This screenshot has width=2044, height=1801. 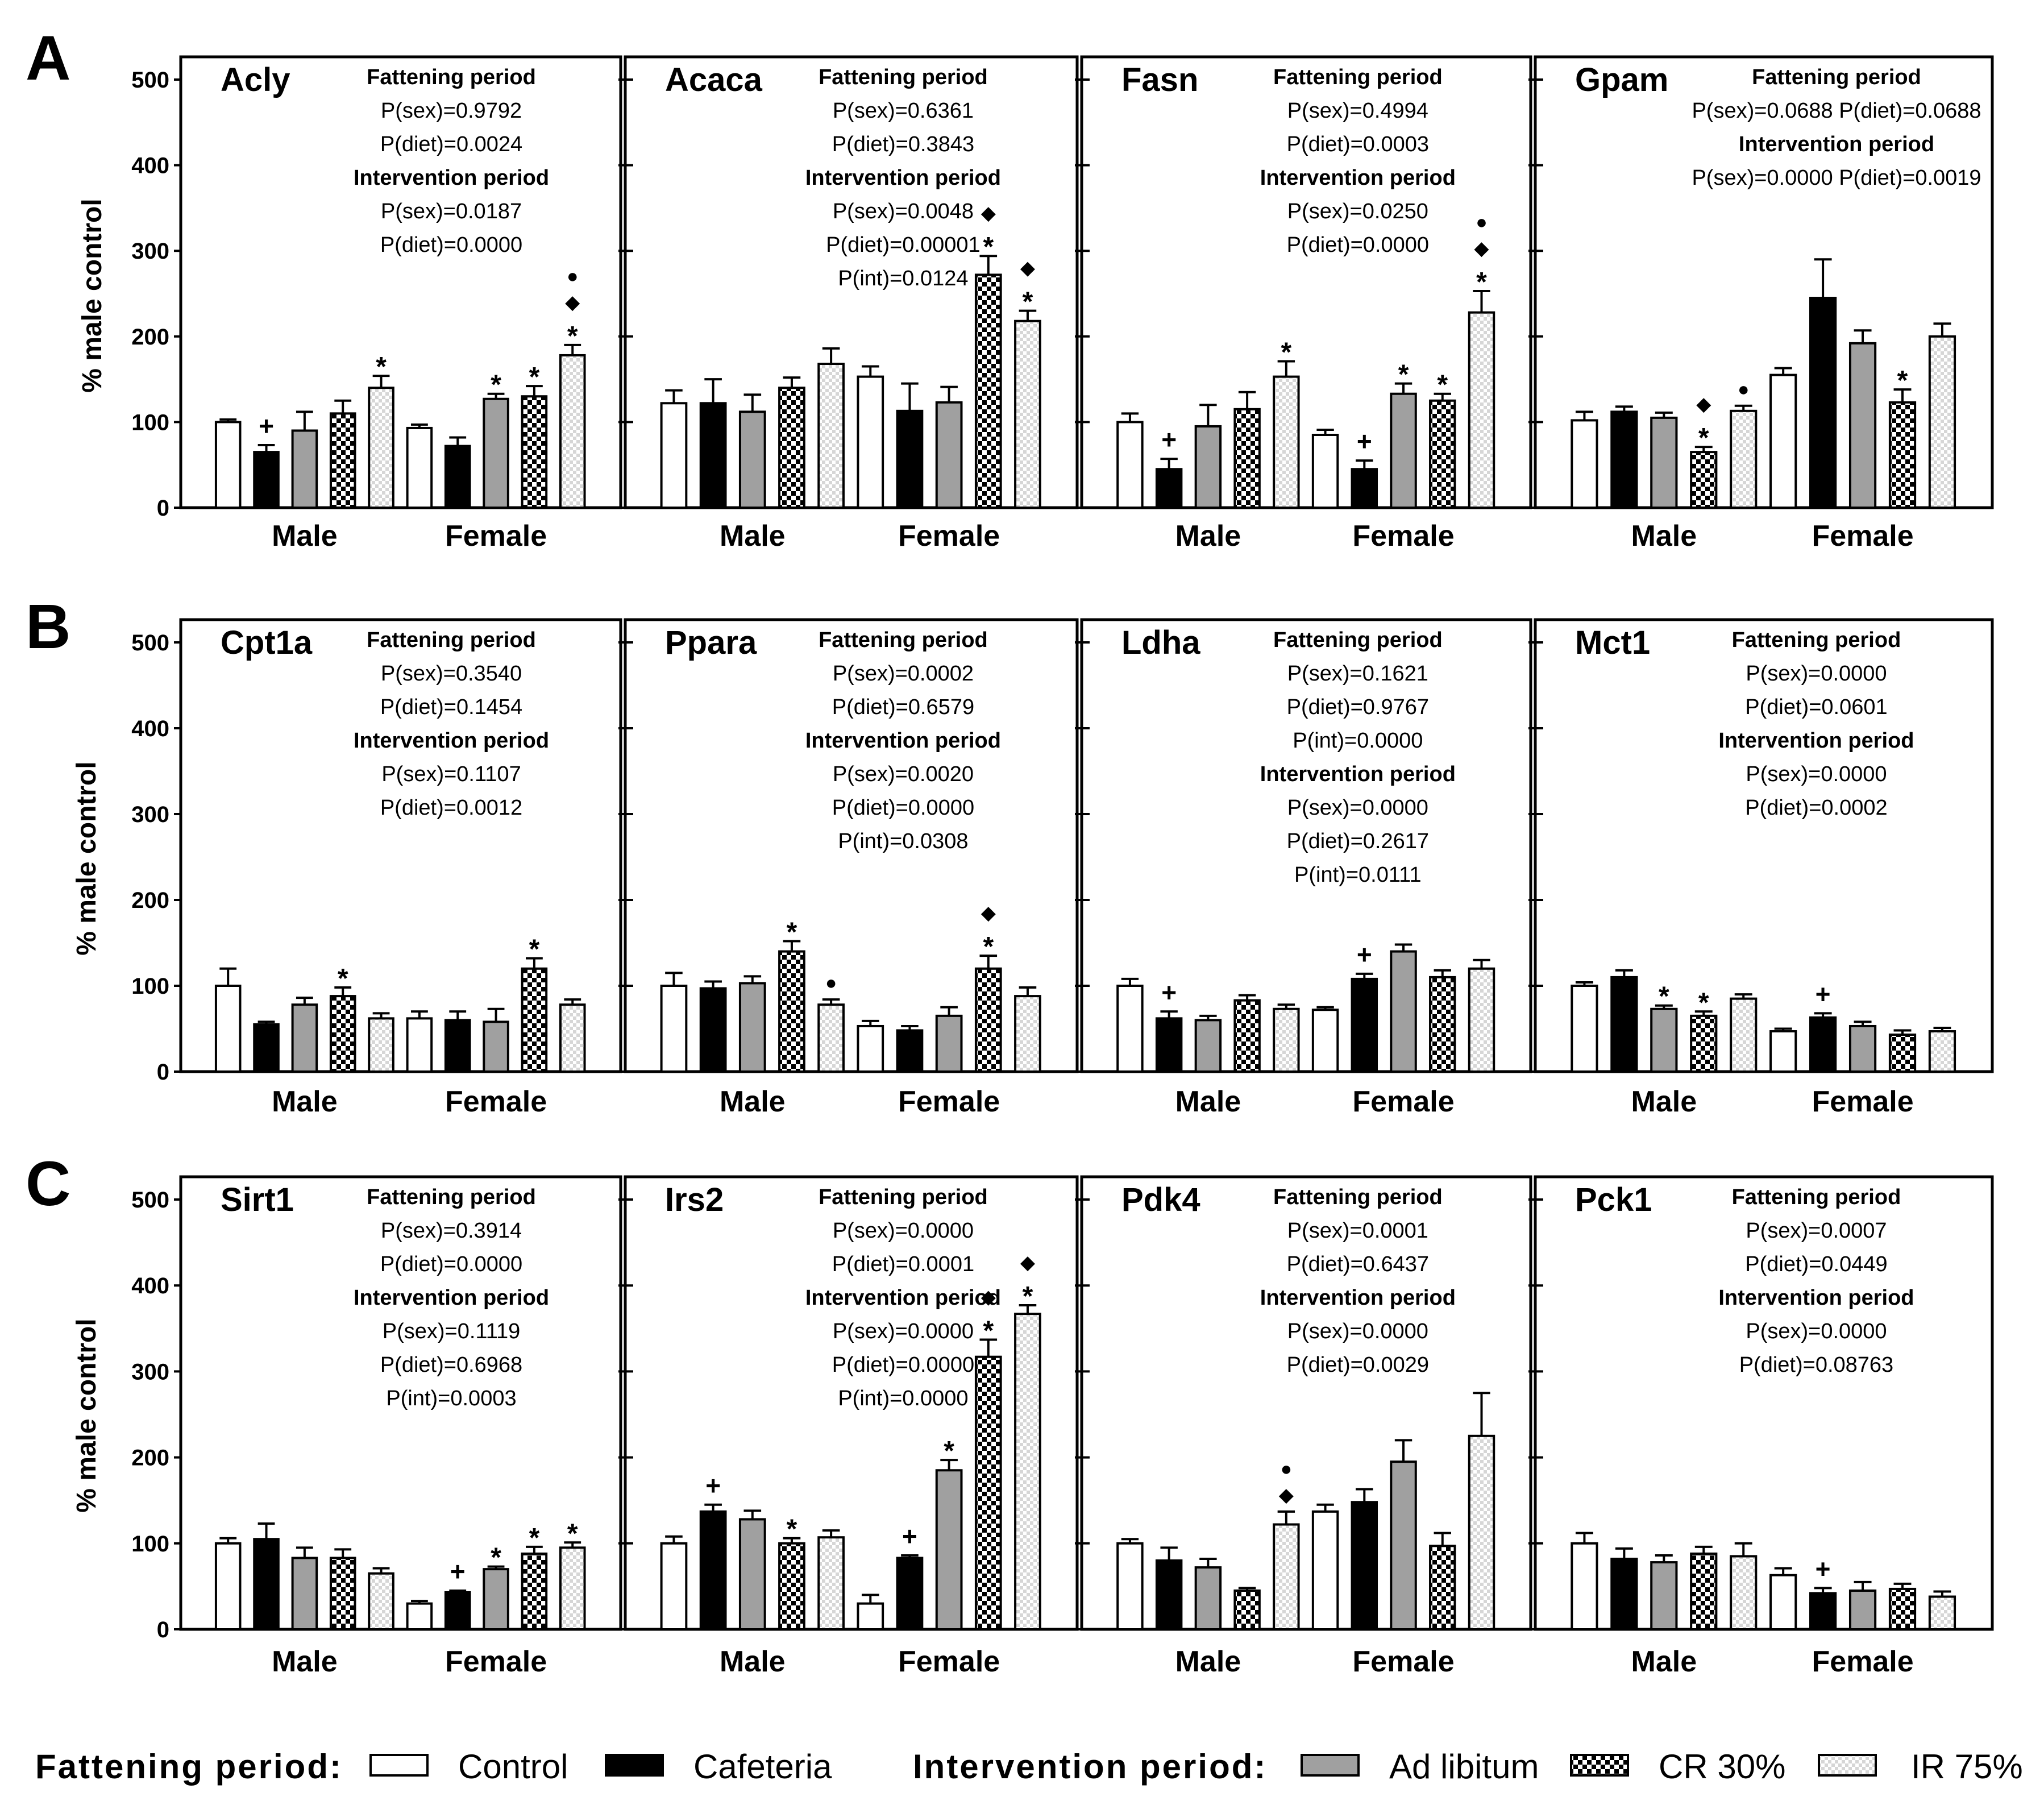 I want to click on acly-stat-0: Fattening period, so click(x=451, y=77).